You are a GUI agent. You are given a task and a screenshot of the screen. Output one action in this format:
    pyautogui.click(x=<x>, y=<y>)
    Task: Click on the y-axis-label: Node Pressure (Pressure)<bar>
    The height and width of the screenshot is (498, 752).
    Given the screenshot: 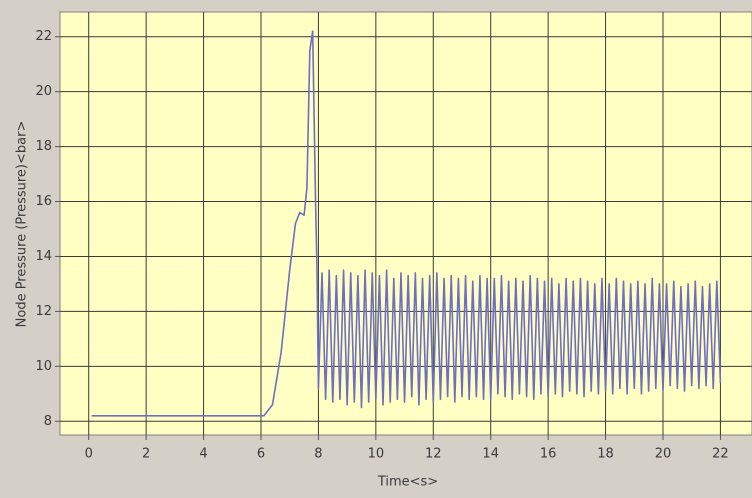 What is the action you would take?
    pyautogui.click(x=22, y=224)
    